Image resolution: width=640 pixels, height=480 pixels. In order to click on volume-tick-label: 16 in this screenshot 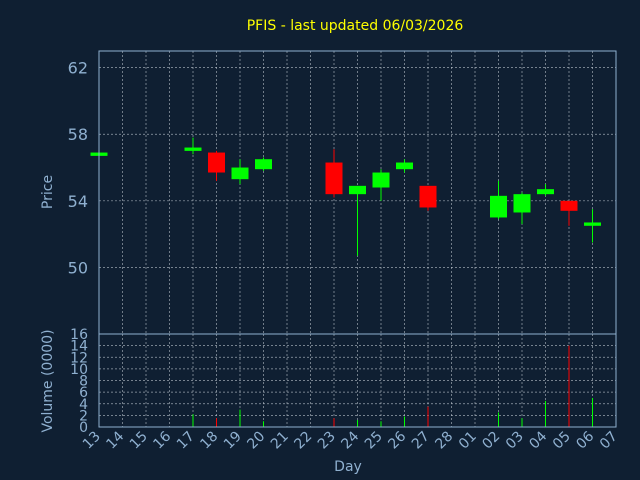, I will do `click(79, 335)`.